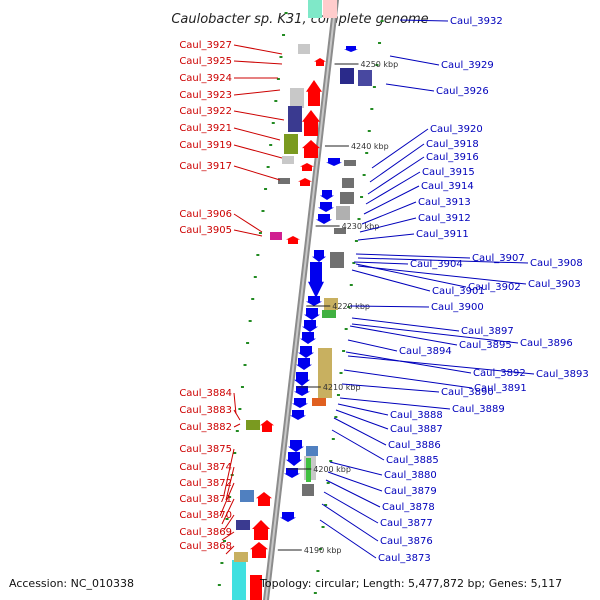 The image size is (600, 600). Describe the element at coordinates (498, 258) in the screenshot. I see `right-gene-label: Caul_3907` at that location.